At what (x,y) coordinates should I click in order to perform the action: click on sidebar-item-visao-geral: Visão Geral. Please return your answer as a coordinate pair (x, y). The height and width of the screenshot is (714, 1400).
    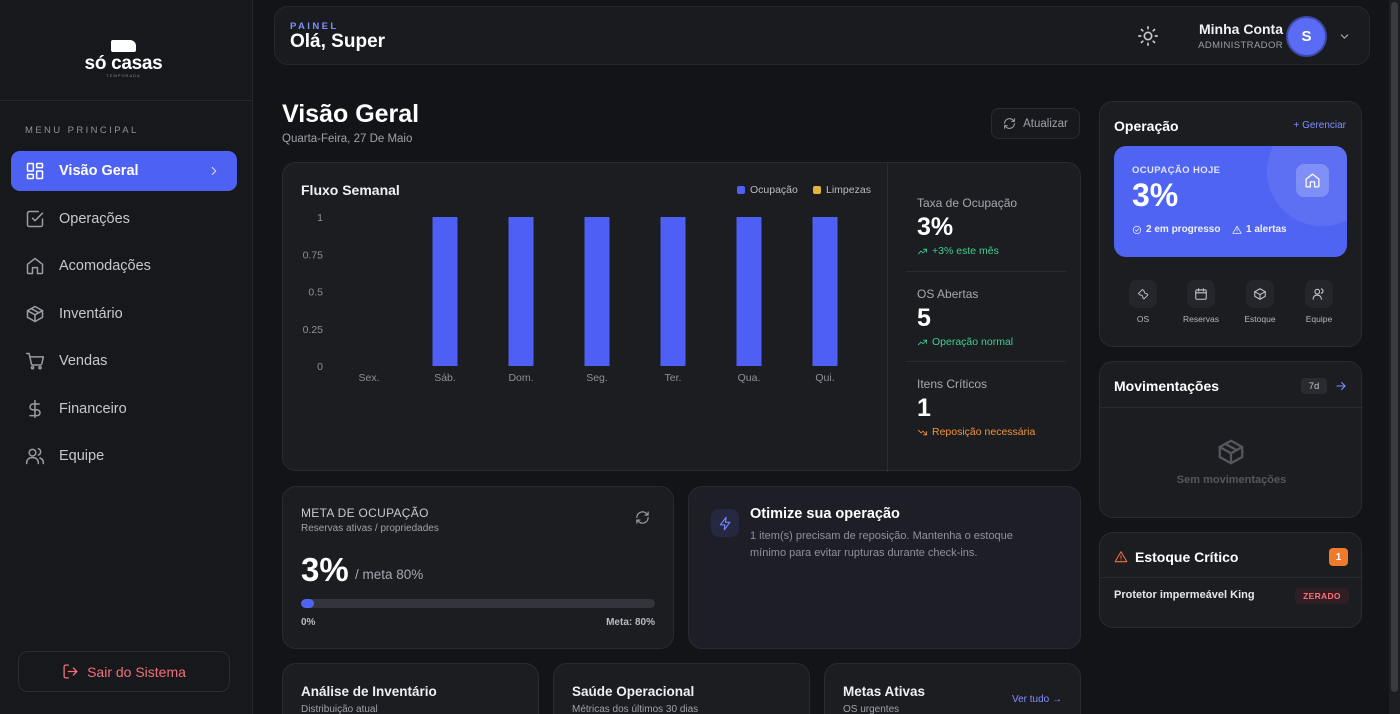
    Looking at the image, I should click on (124, 171).